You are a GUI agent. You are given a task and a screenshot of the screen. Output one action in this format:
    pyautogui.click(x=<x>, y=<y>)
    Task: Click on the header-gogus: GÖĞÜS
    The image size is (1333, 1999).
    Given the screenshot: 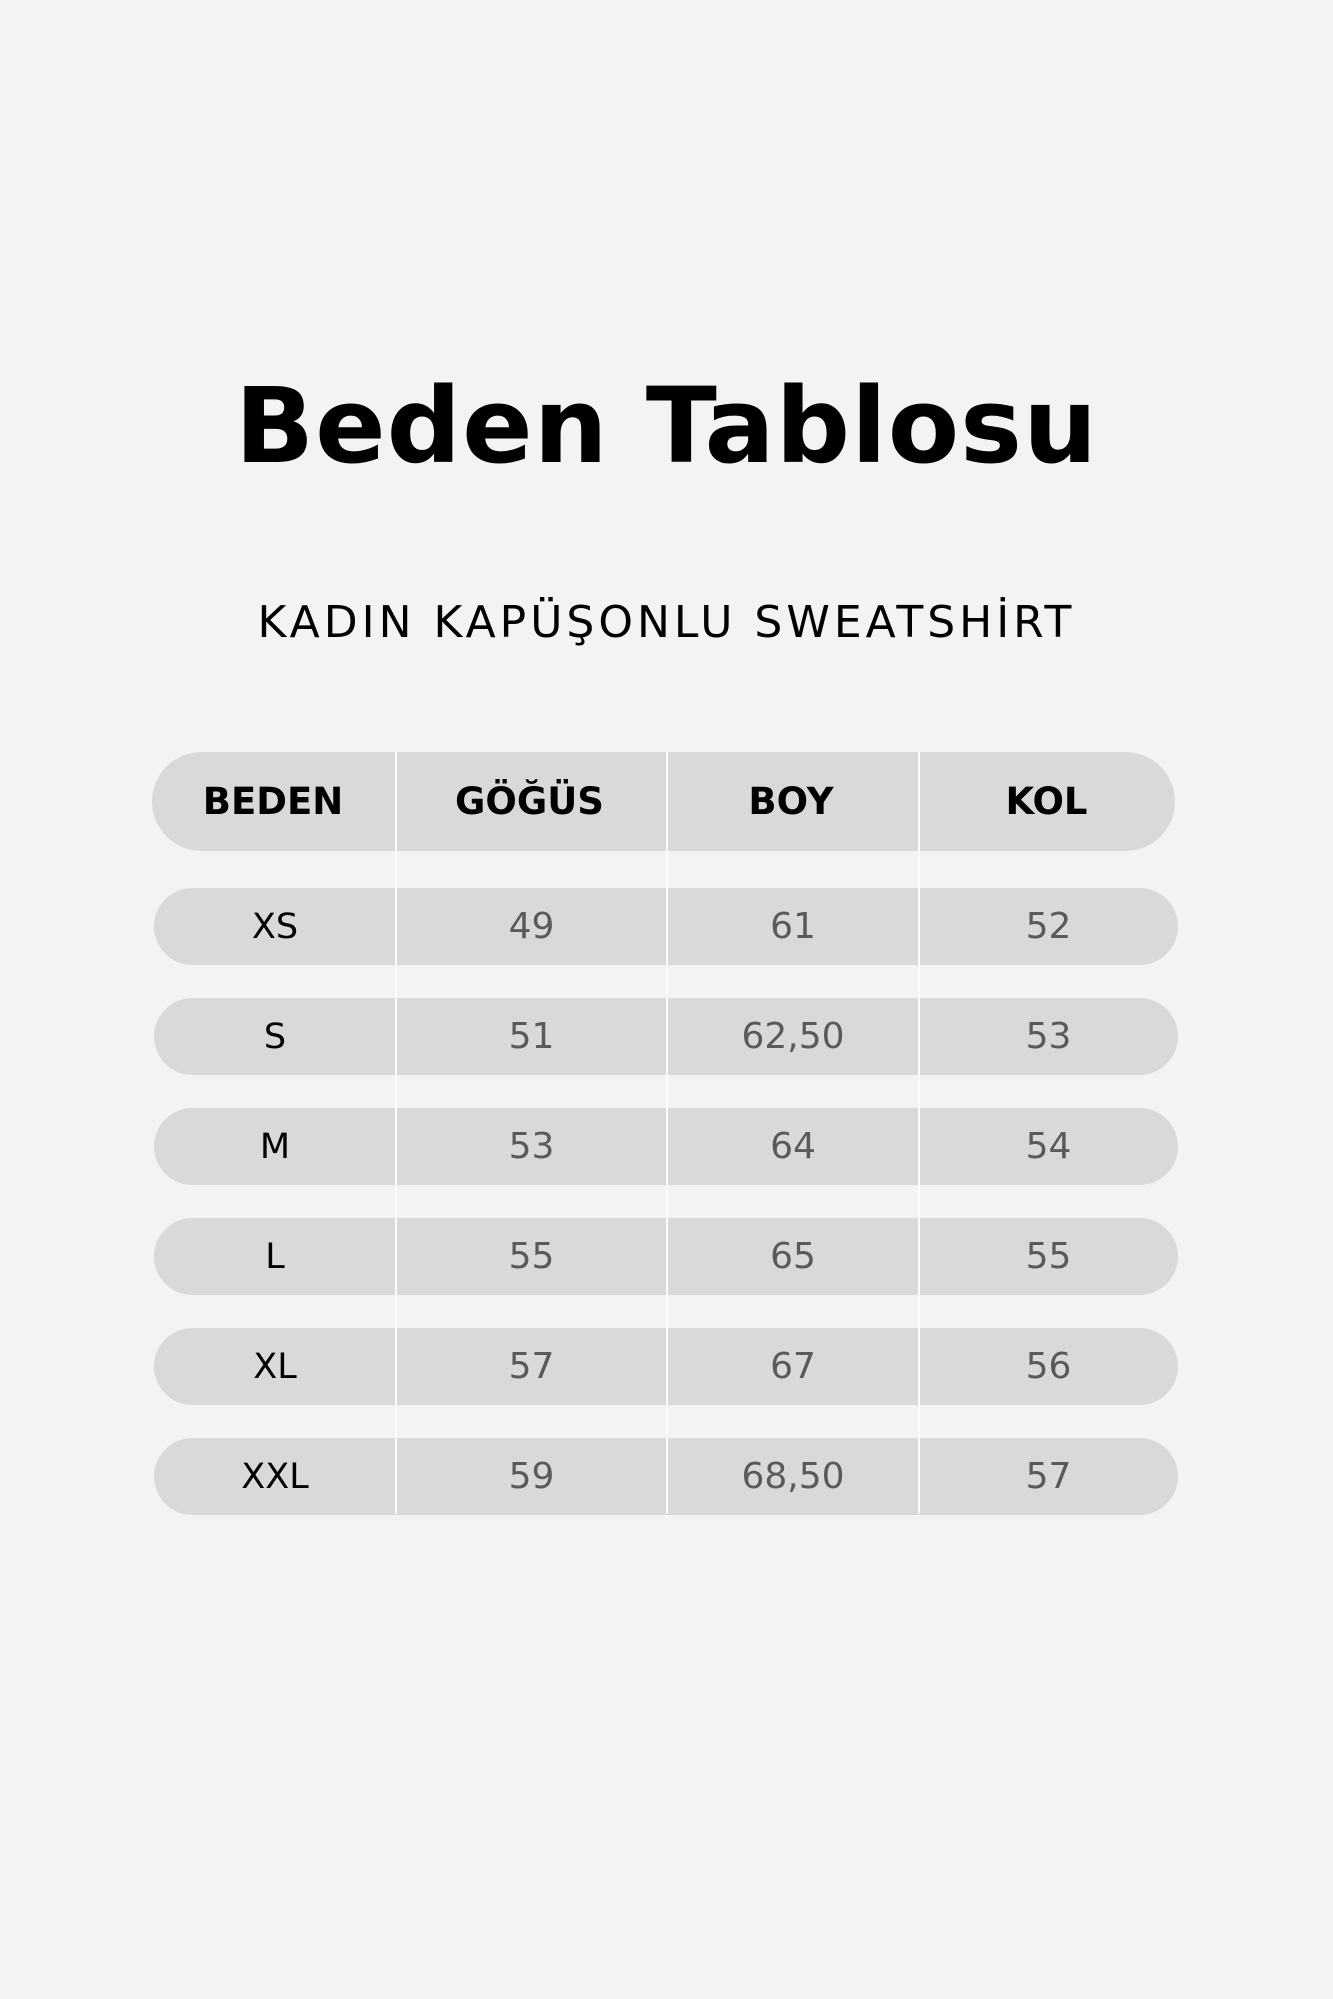 What is the action you would take?
    pyautogui.click(x=529, y=801)
    